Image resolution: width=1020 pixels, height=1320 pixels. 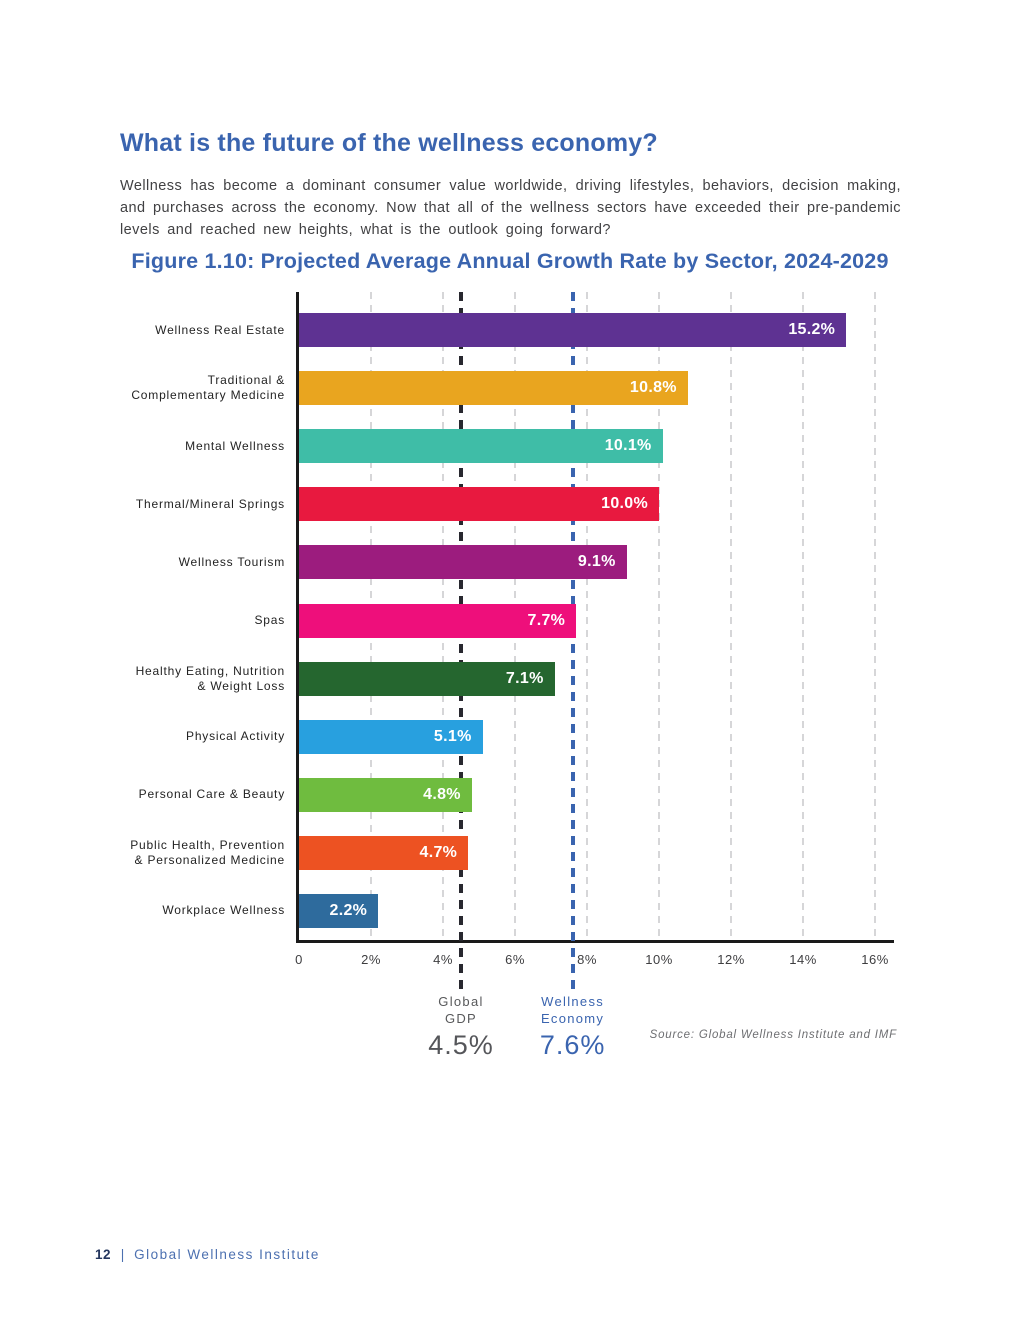 I want to click on bar-category-label: Thermal/Mineral Springs, so click(x=210, y=503).